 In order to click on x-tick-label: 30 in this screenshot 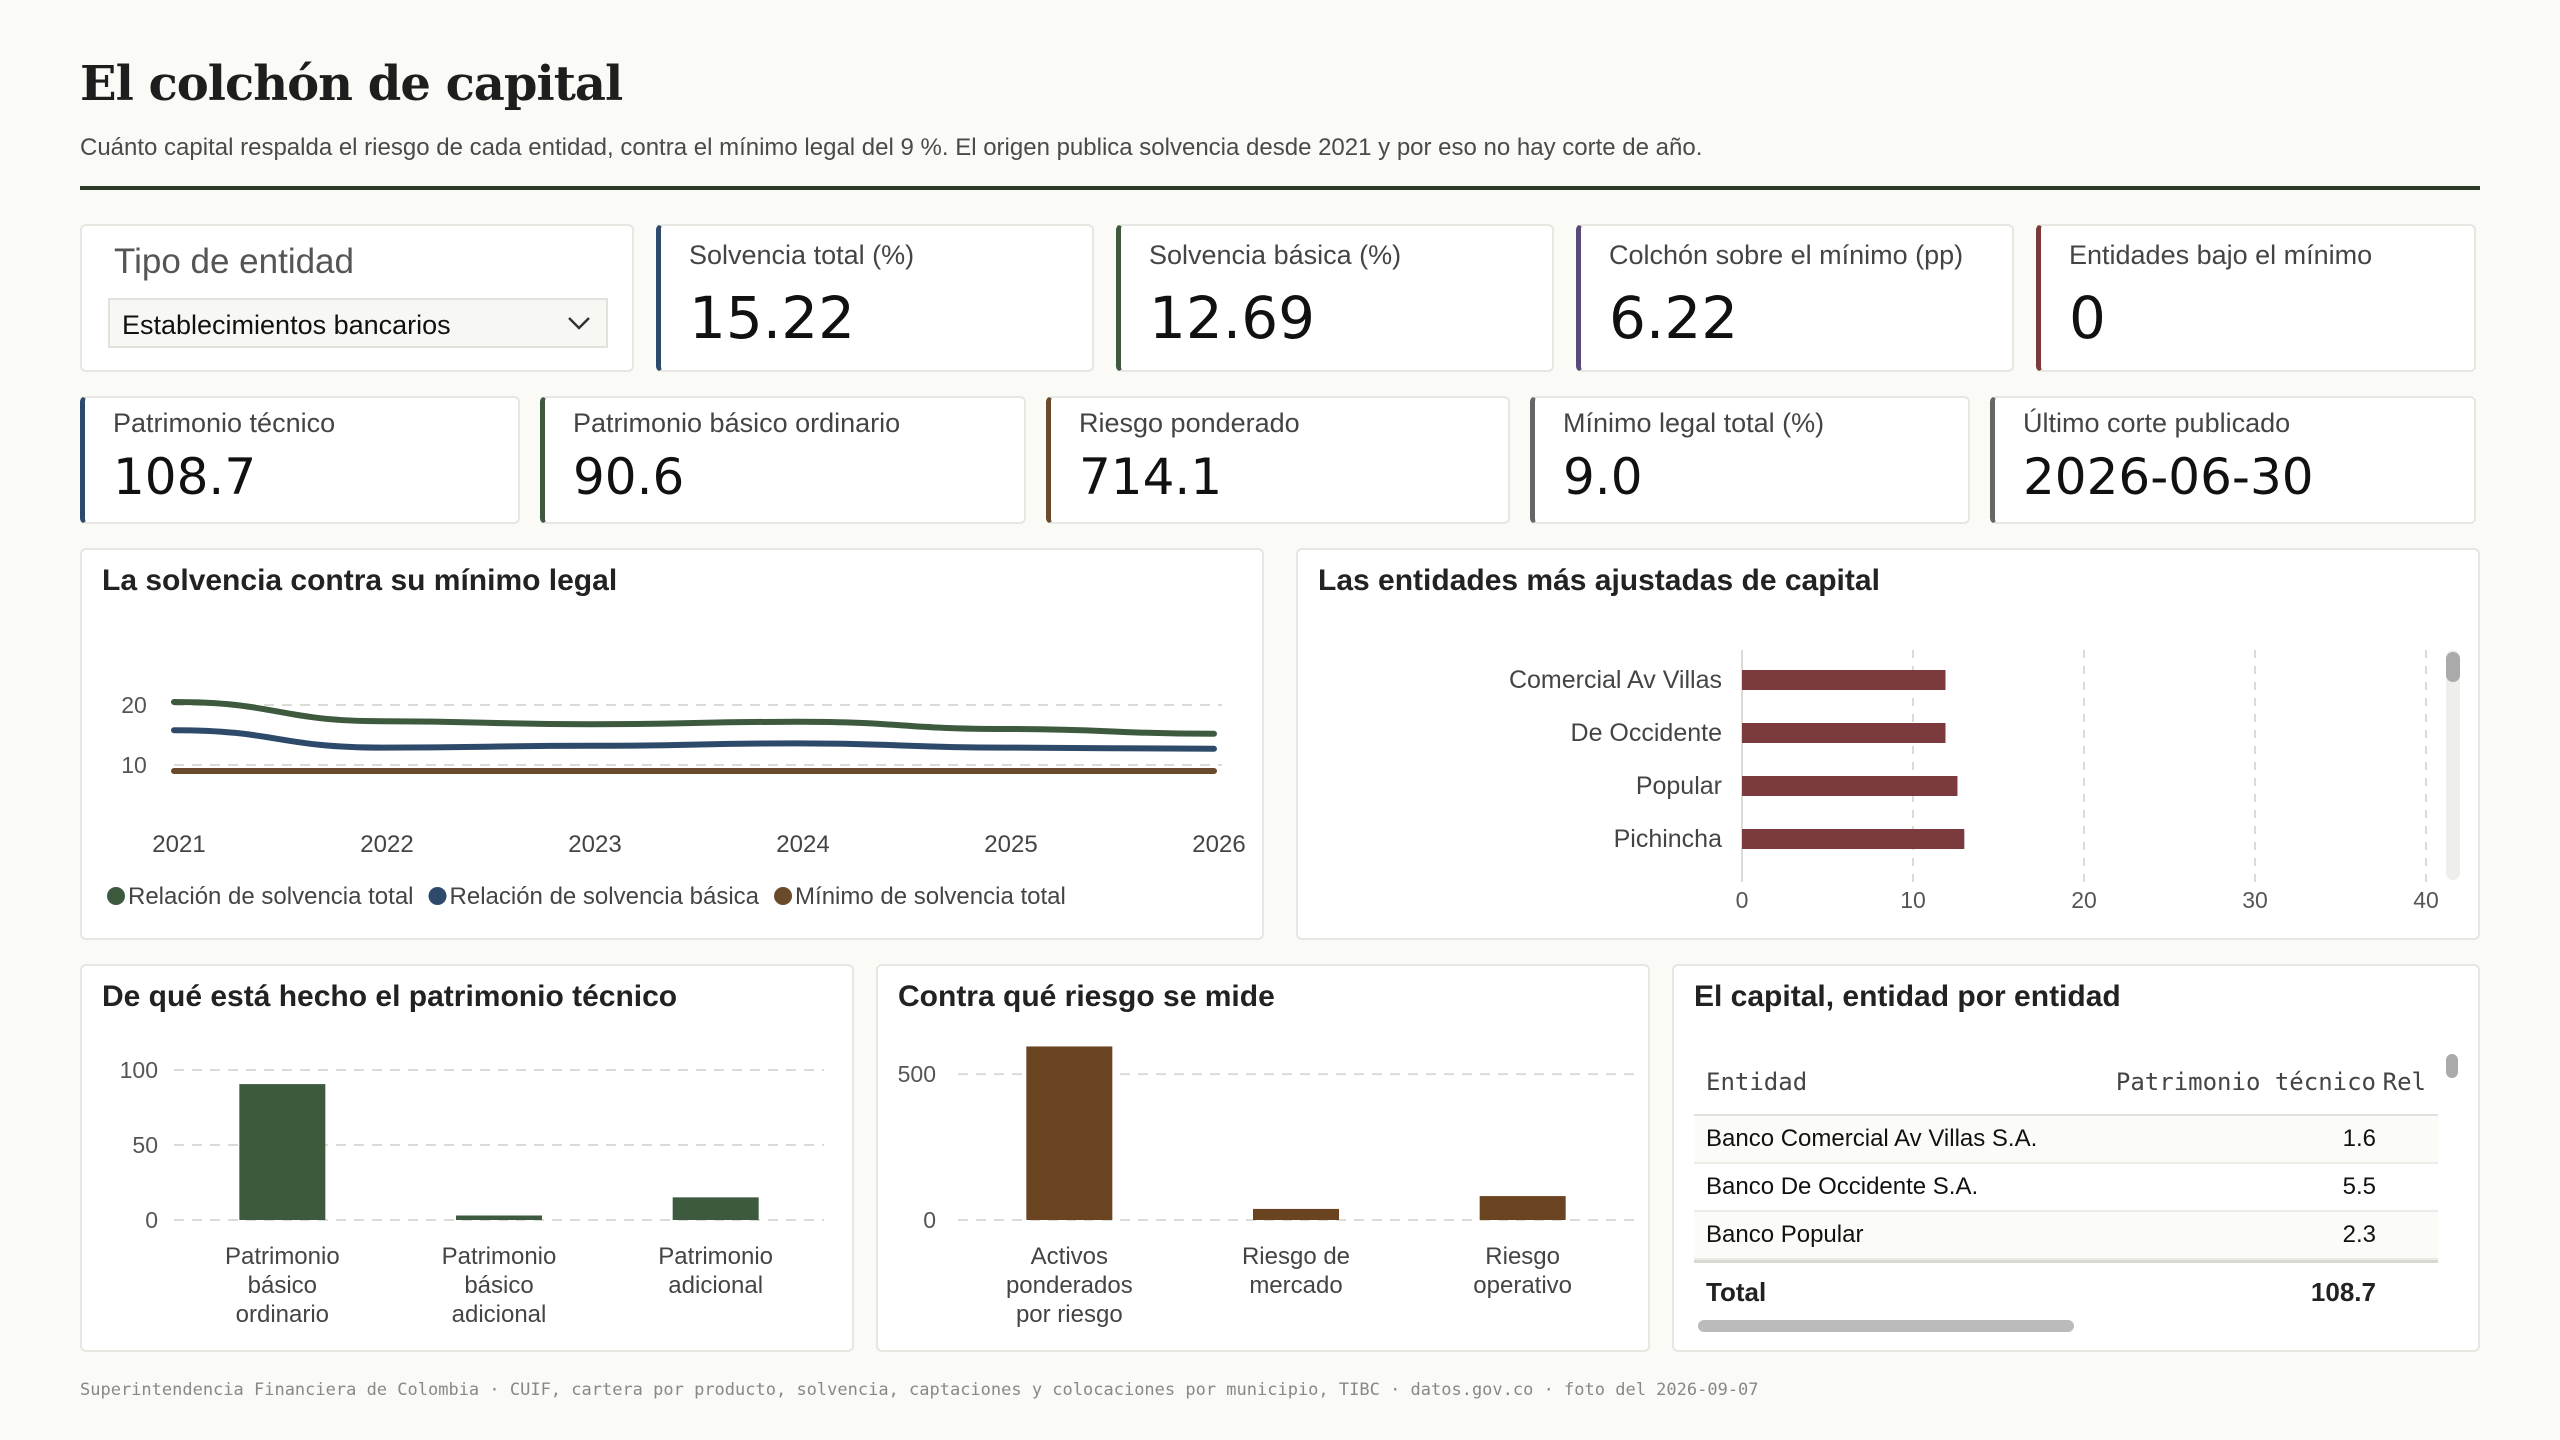, I will do `click(2255, 900)`.